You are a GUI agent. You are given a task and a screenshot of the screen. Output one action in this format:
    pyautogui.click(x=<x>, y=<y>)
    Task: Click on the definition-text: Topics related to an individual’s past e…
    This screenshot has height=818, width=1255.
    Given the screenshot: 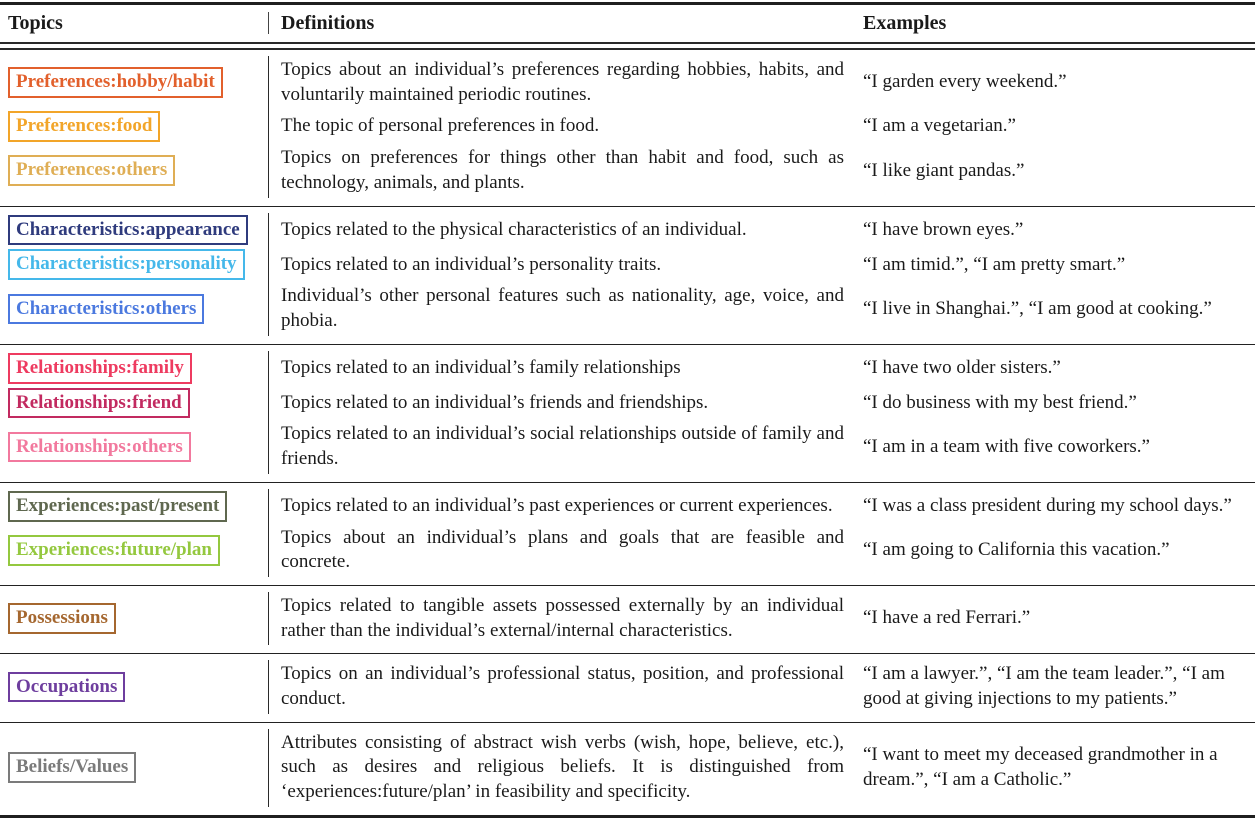 What is the action you would take?
    pyautogui.click(x=557, y=505)
    